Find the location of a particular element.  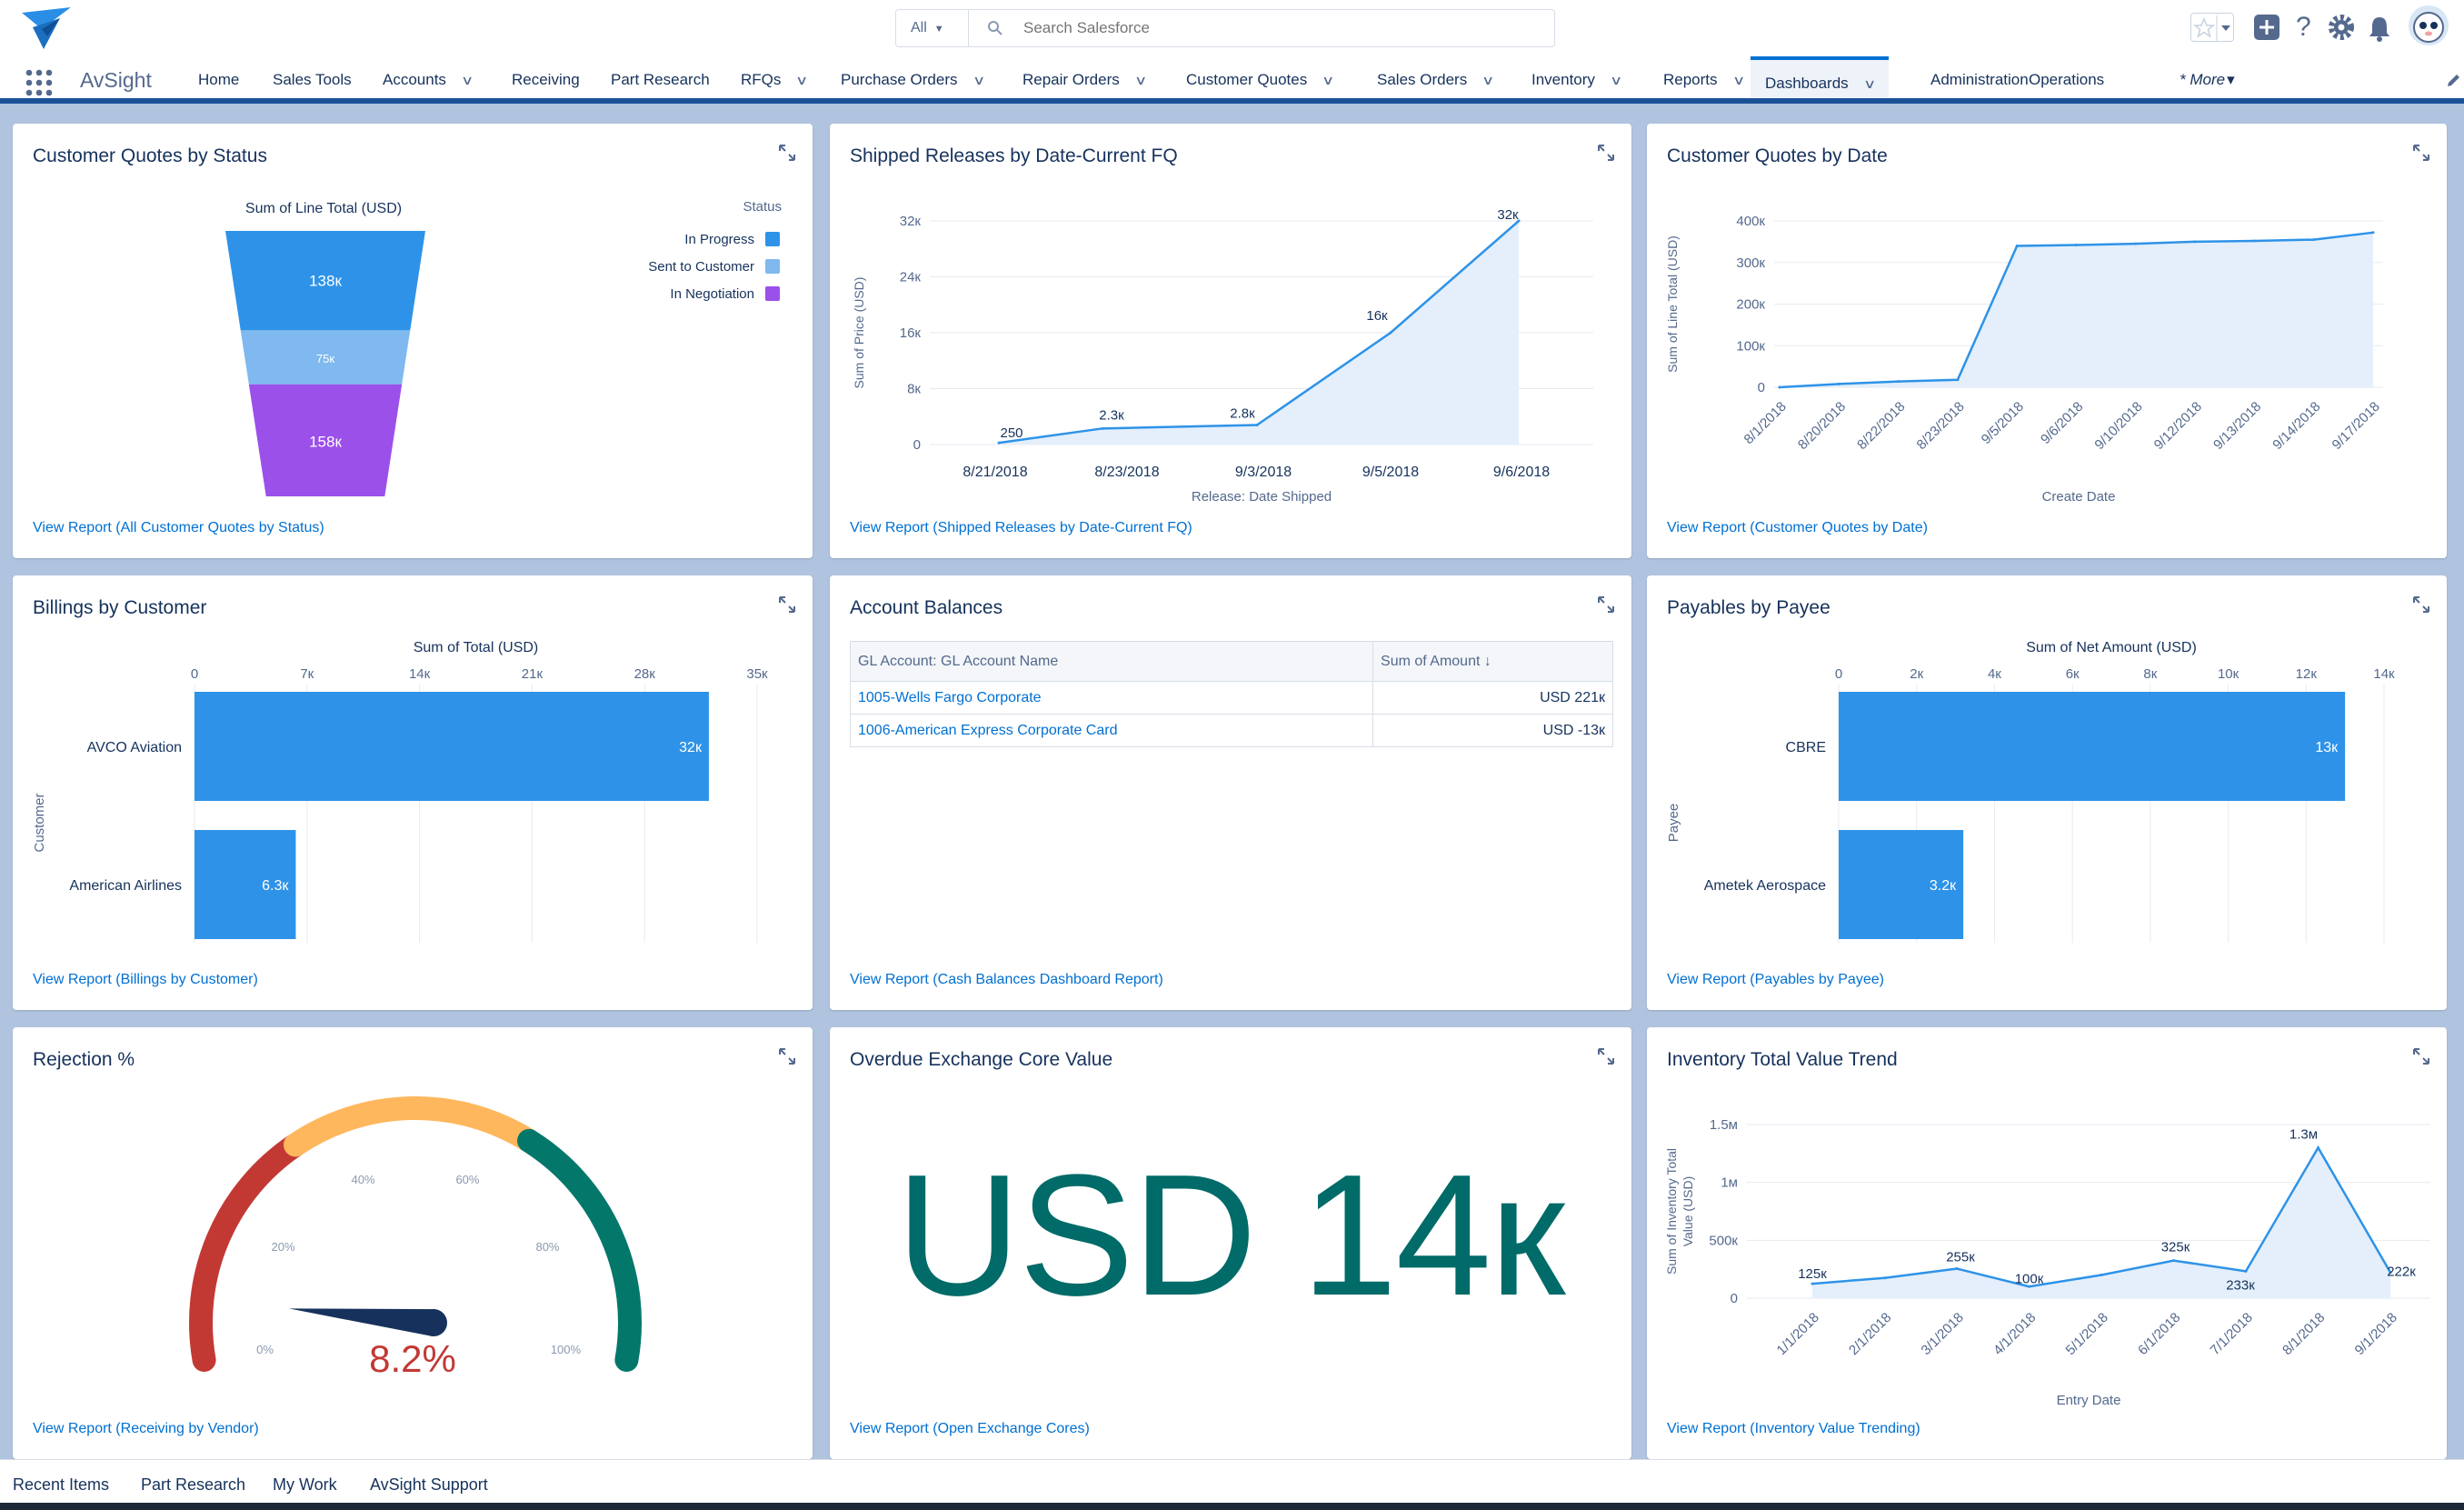

nav-item-part-research: Part Research is located at coordinates (660, 80).